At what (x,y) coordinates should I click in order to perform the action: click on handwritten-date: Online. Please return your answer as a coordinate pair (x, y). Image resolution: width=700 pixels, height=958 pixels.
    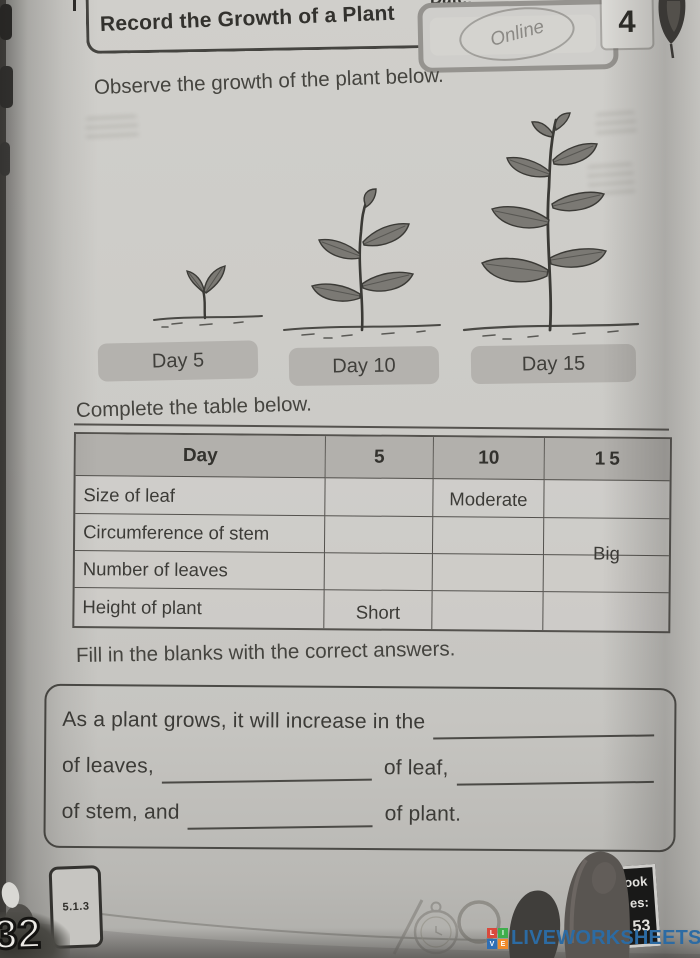
    Looking at the image, I should click on (517, 33).